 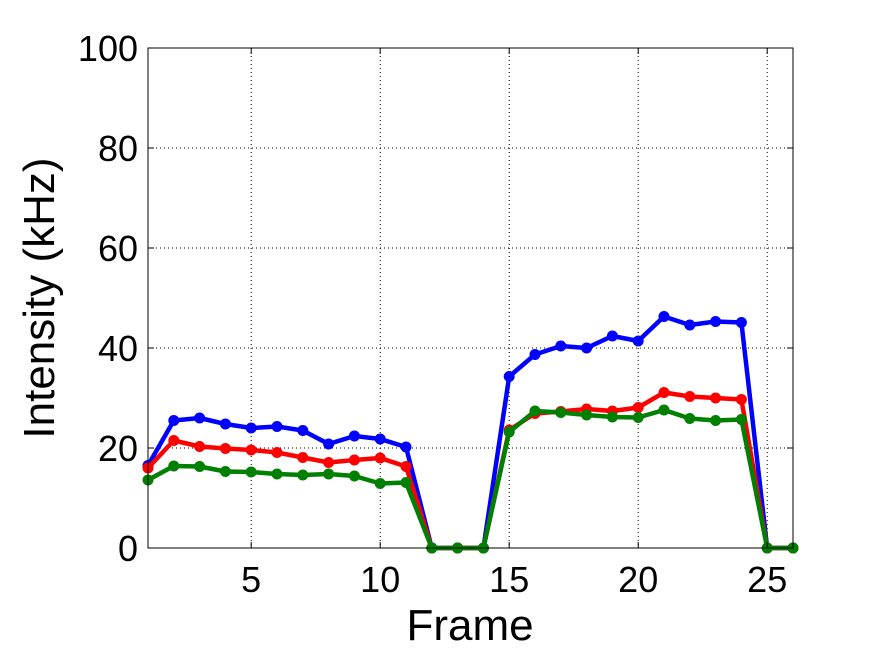 What do you see at coordinates (118, 448) in the screenshot?
I see `y-tick-label: 20` at bounding box center [118, 448].